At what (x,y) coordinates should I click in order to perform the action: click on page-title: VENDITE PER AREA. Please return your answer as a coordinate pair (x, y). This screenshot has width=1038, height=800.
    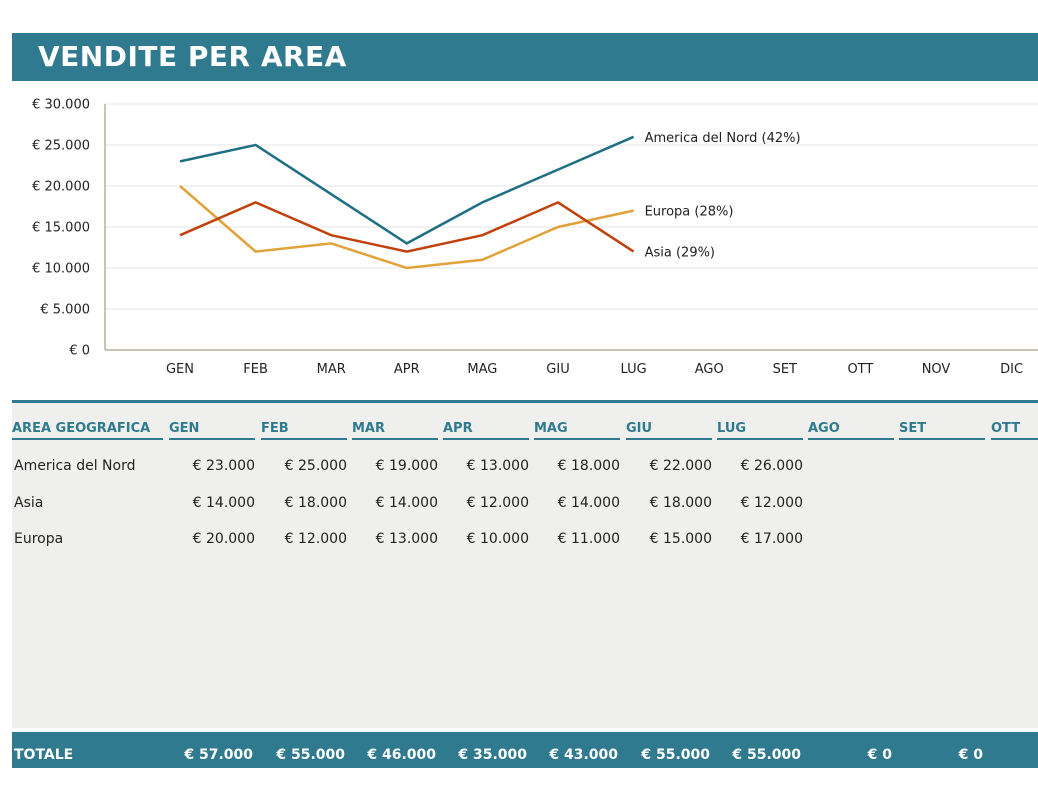
    Looking at the image, I should click on (192, 56).